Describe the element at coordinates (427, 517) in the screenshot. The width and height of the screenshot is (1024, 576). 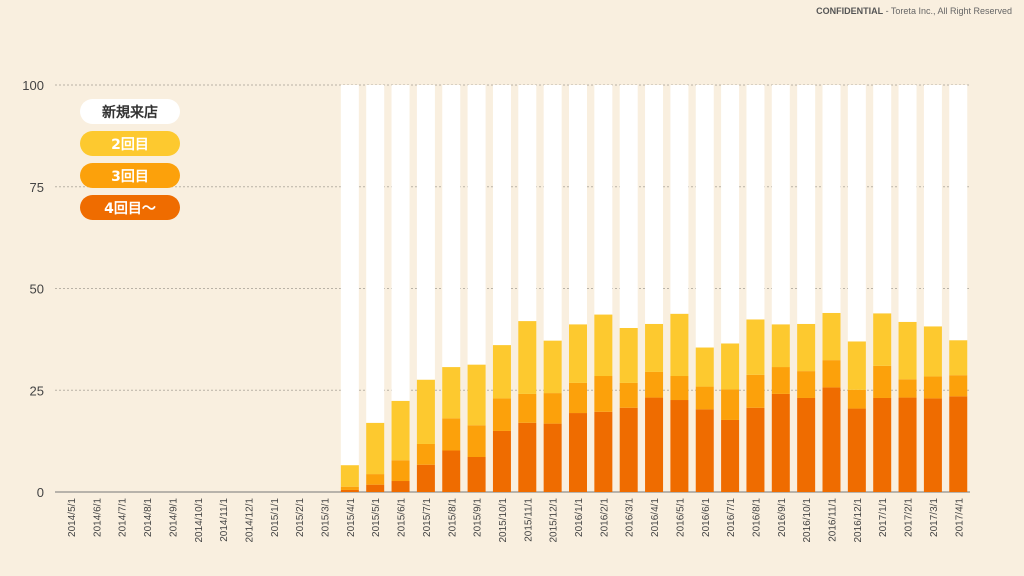
I see `x-tick-label: 2015/7/1` at that location.